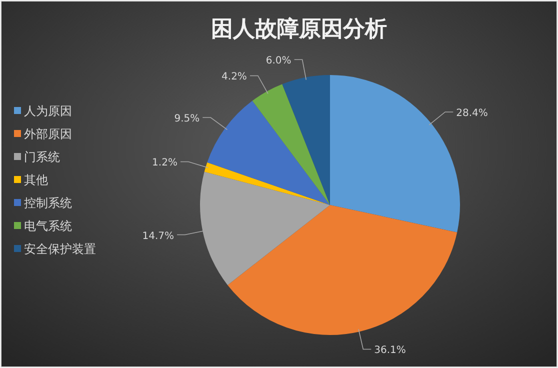 This screenshot has height=368, width=558. Describe the element at coordinates (187, 119) in the screenshot. I see `data-label: 9.5%` at that location.